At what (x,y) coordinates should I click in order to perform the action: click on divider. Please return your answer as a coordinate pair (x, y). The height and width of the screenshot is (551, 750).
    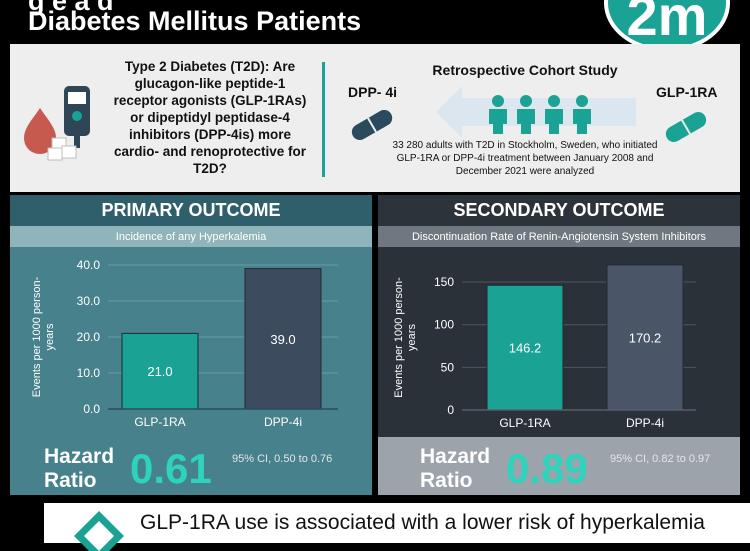
    Looking at the image, I should click on (323, 119).